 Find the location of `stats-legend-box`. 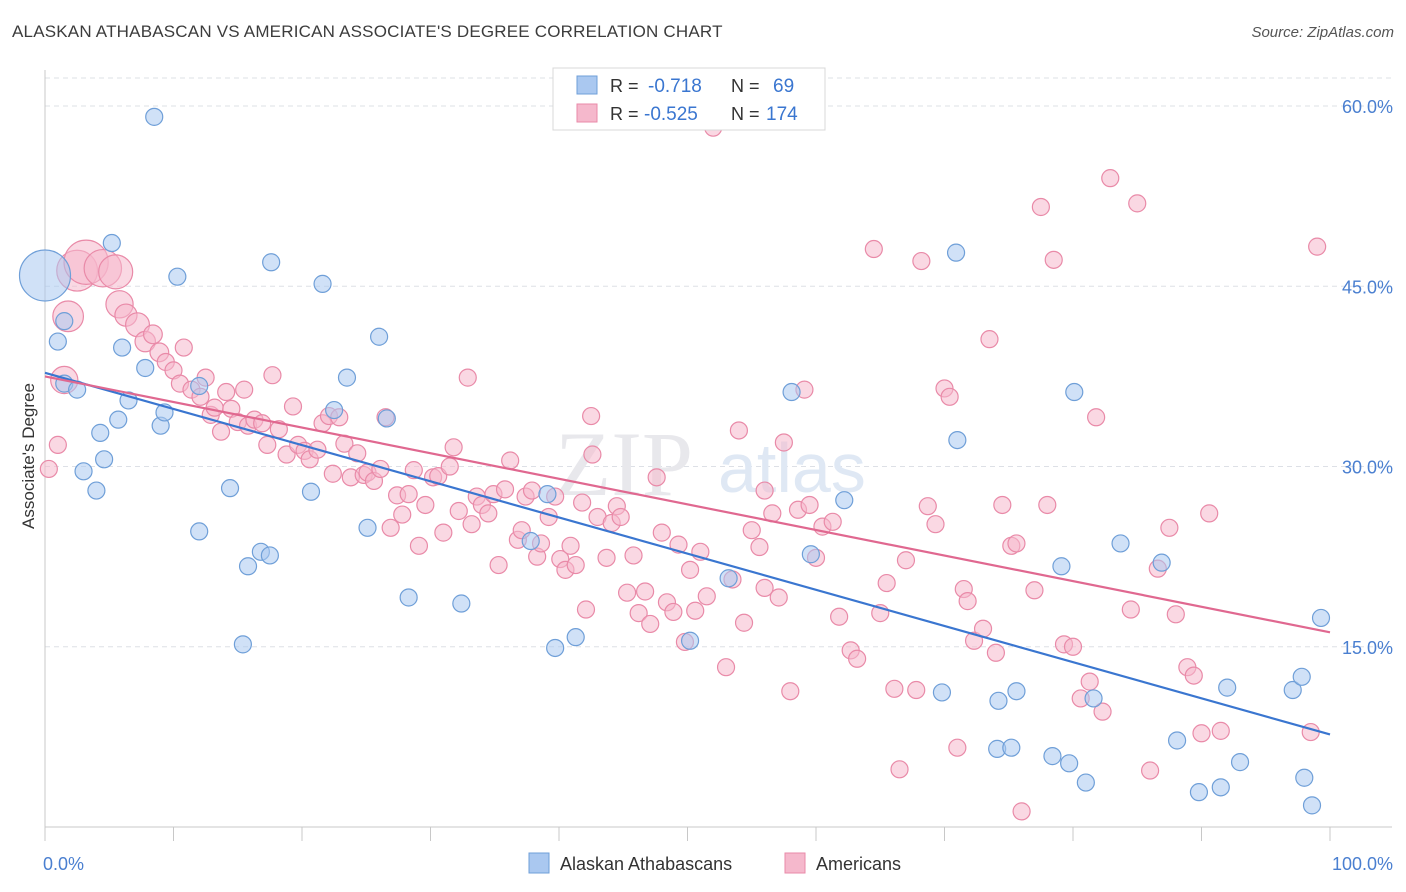

stats-legend-box is located at coordinates (689, 99).